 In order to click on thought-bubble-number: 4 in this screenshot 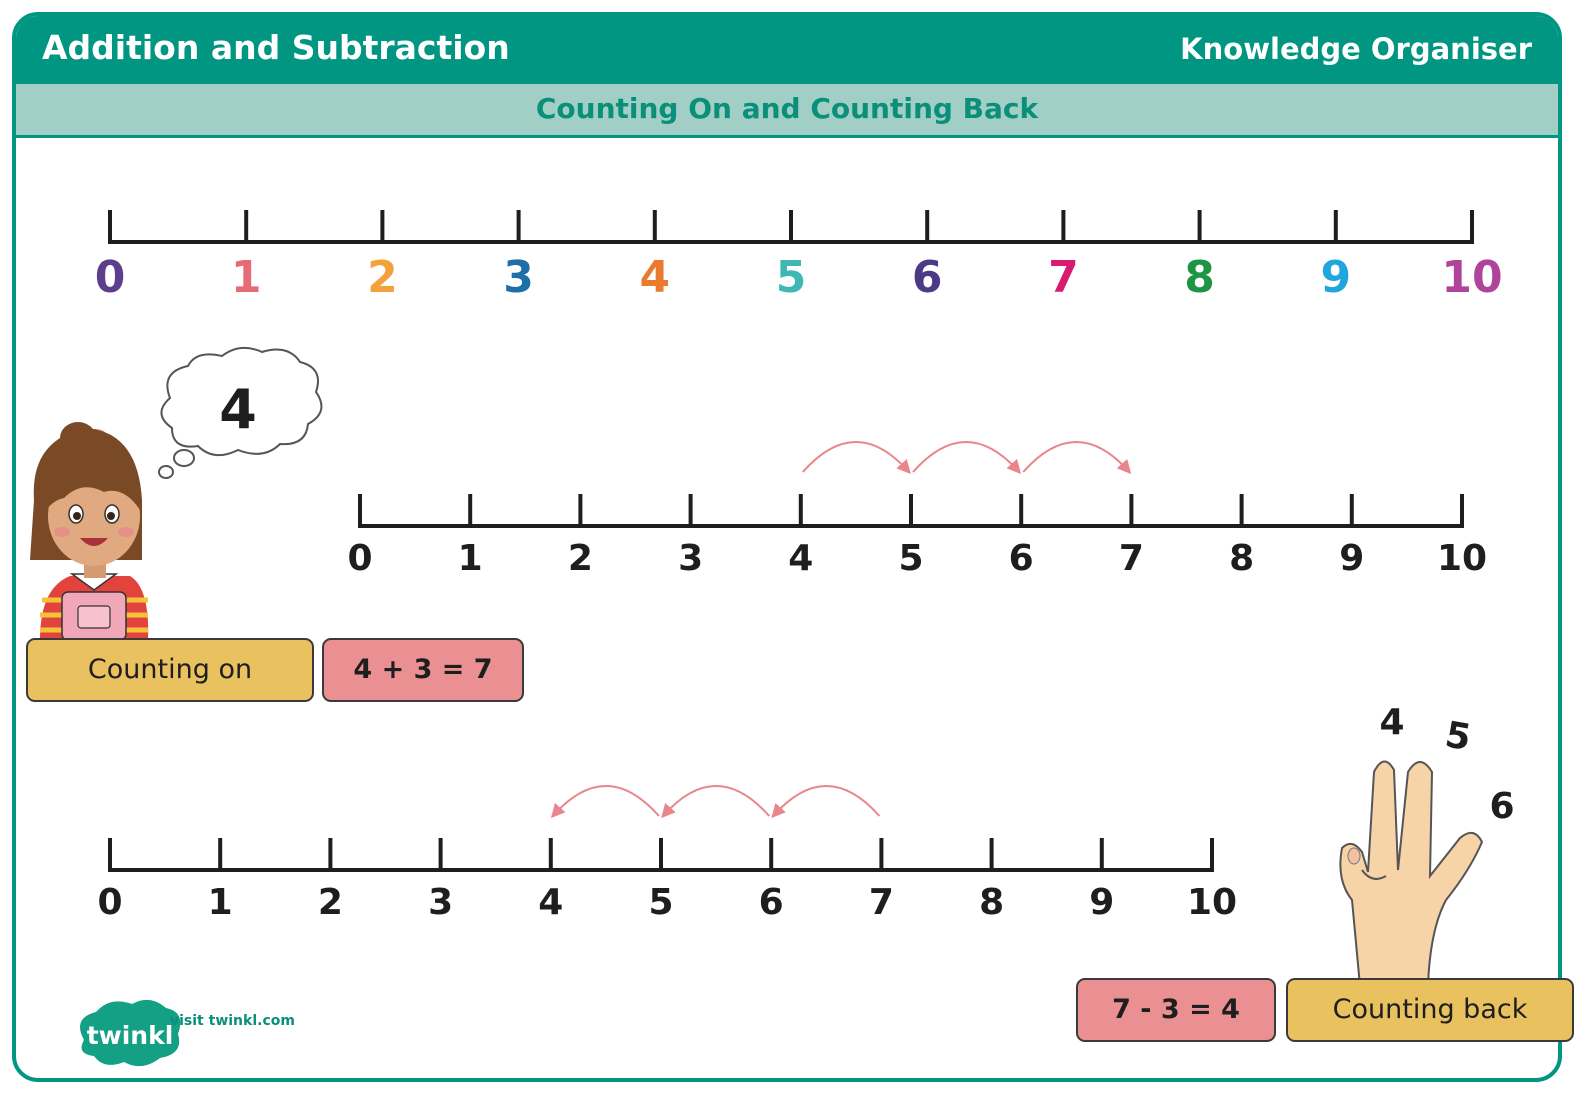, I will do `click(238, 409)`.